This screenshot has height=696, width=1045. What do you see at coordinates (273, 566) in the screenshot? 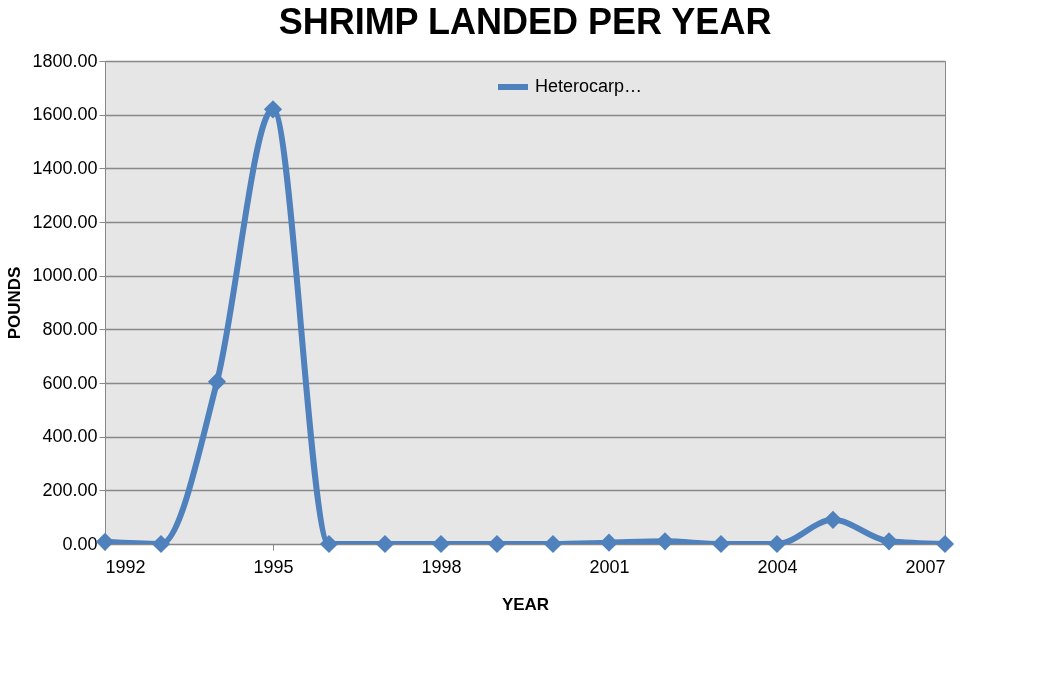
I see `x-tick-label: 1995` at bounding box center [273, 566].